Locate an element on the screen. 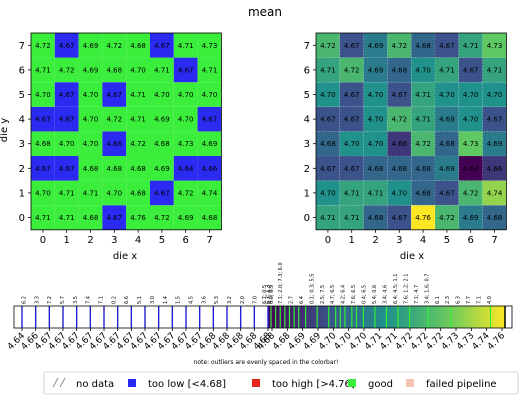 This screenshot has width=530, height=400. x-tick-label: 1 is located at coordinates (352, 240).